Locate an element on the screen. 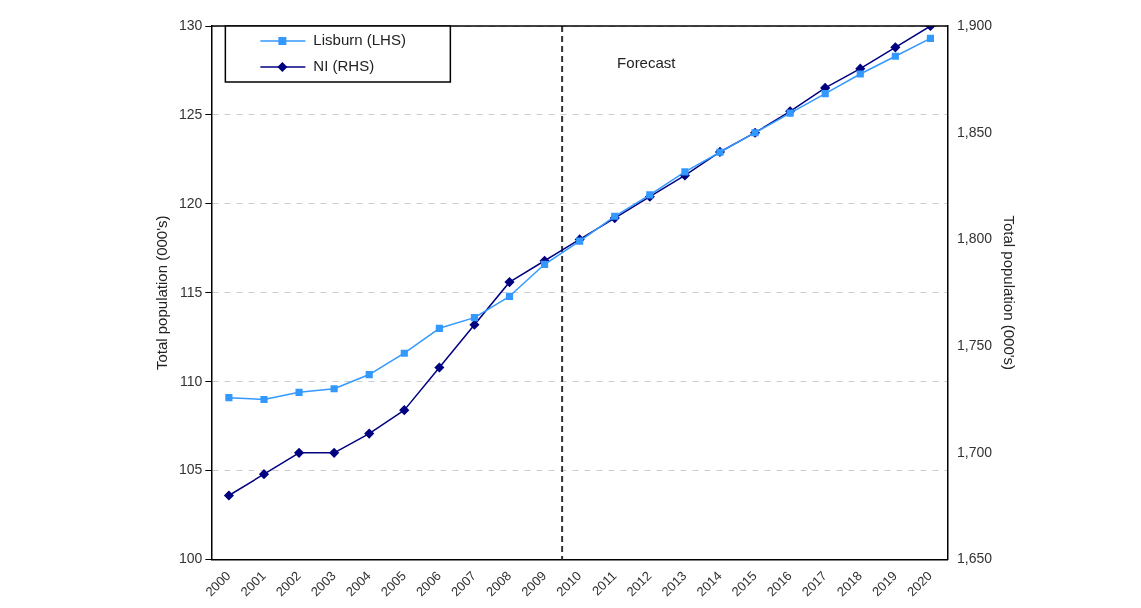  y2-tick-label: 1,750 is located at coordinates (974, 344).